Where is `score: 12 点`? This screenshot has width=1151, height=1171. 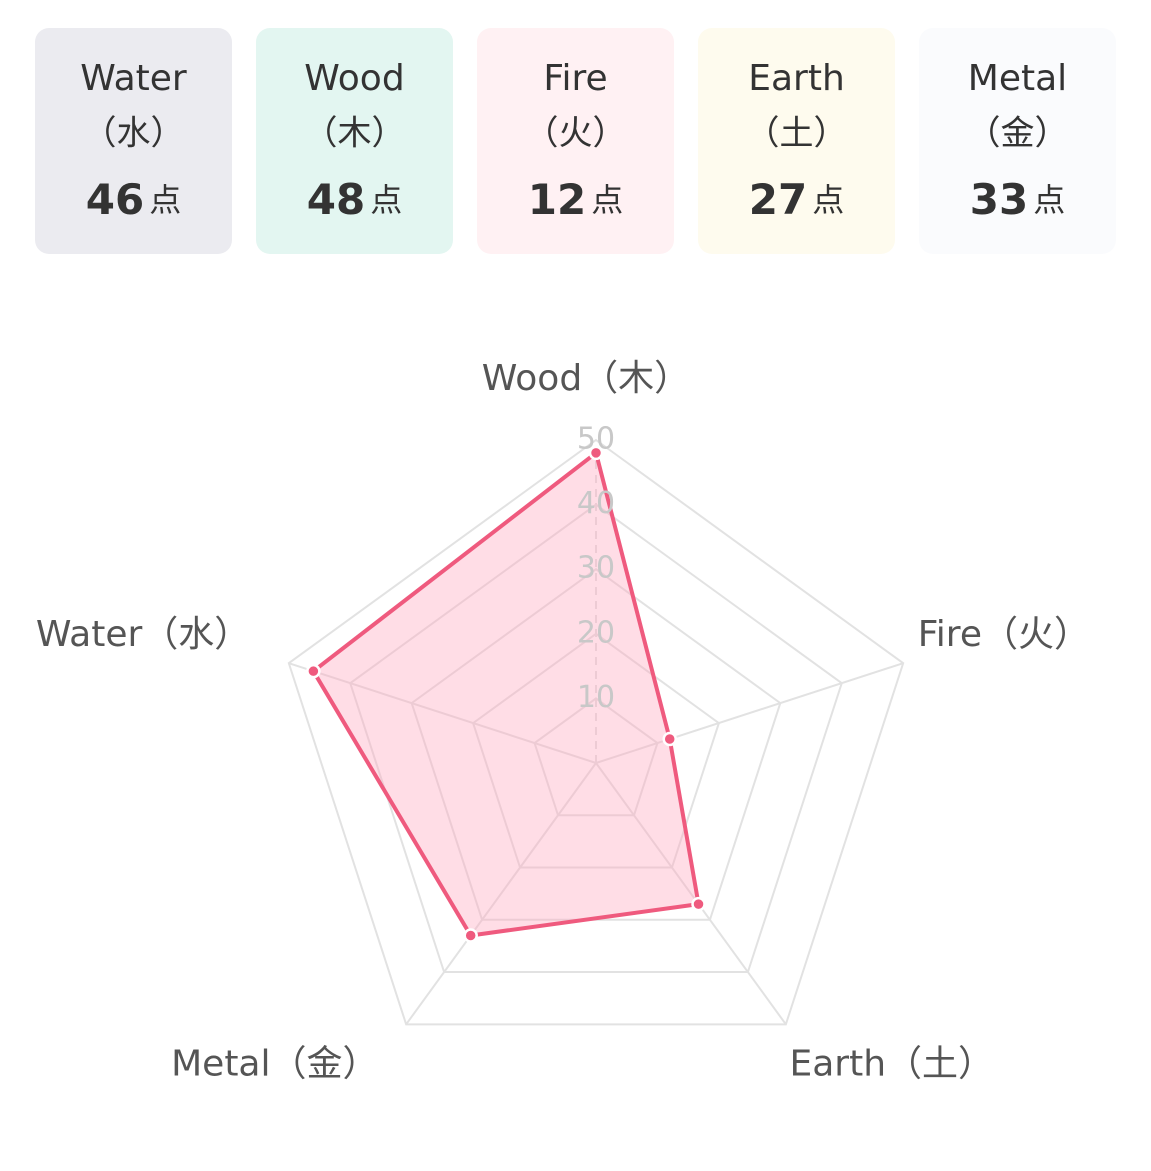
score: 12 点 is located at coordinates (576, 199).